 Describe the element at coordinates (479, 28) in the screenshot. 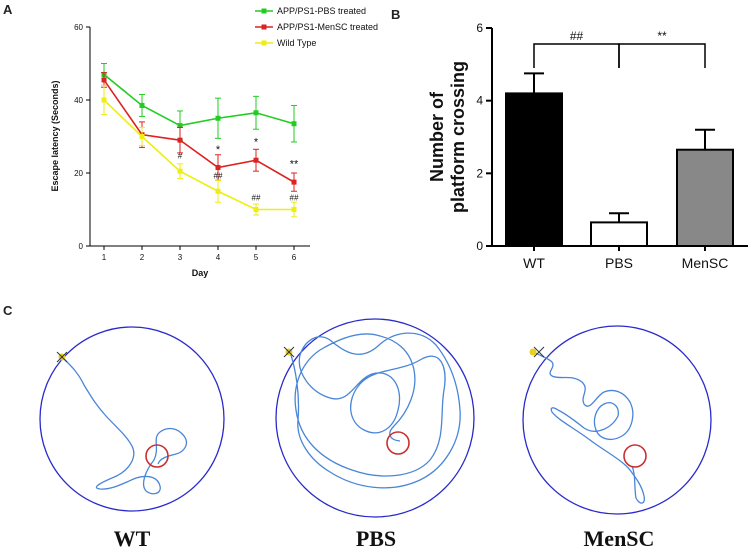

I see `panel-b-y-tick-label: 6` at that location.